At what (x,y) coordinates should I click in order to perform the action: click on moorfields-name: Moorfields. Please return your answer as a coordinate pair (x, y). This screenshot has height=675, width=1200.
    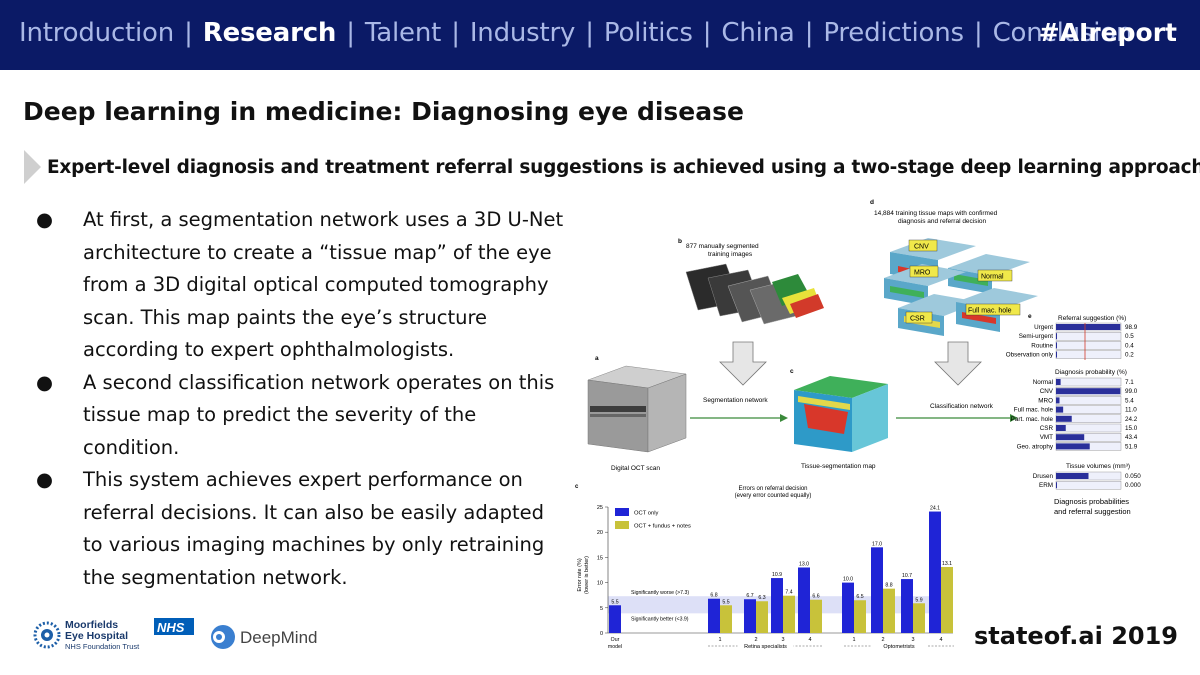
    Looking at the image, I should click on (91, 625).